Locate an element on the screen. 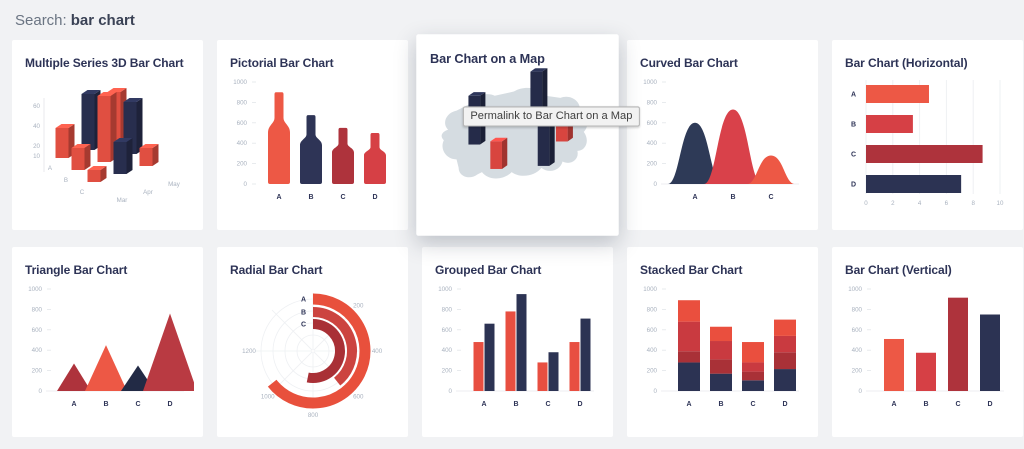 This screenshot has width=1024, height=449. card-title: Stacked Bar Chart is located at coordinates (691, 270).